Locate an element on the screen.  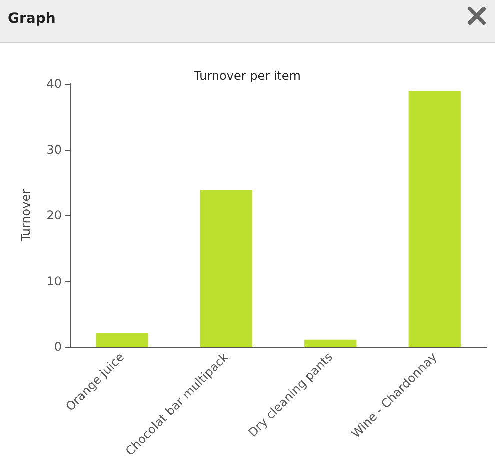
y-tick-label: 20 is located at coordinates (54, 215).